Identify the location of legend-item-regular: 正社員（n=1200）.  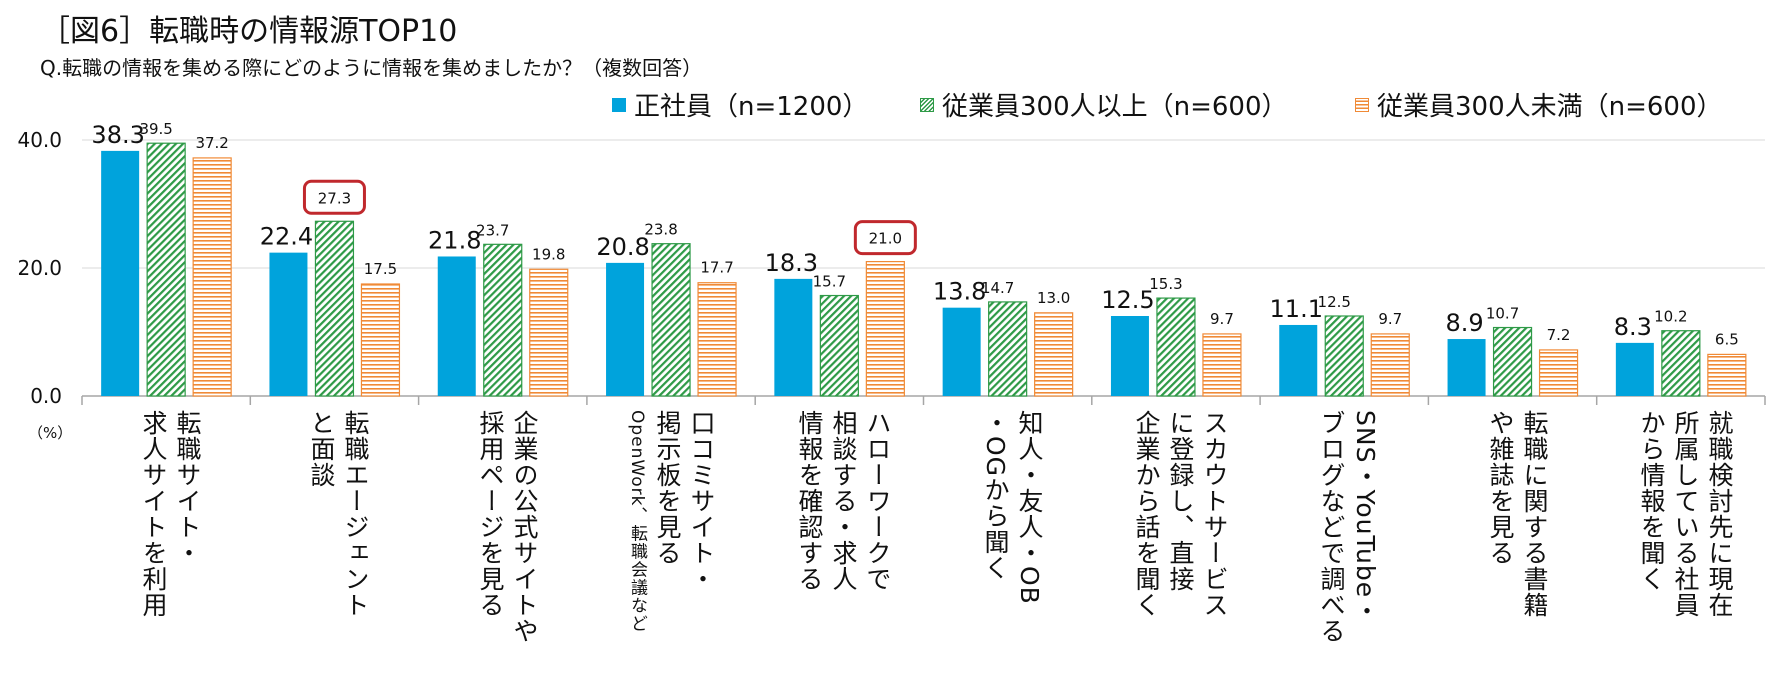
(740, 104).